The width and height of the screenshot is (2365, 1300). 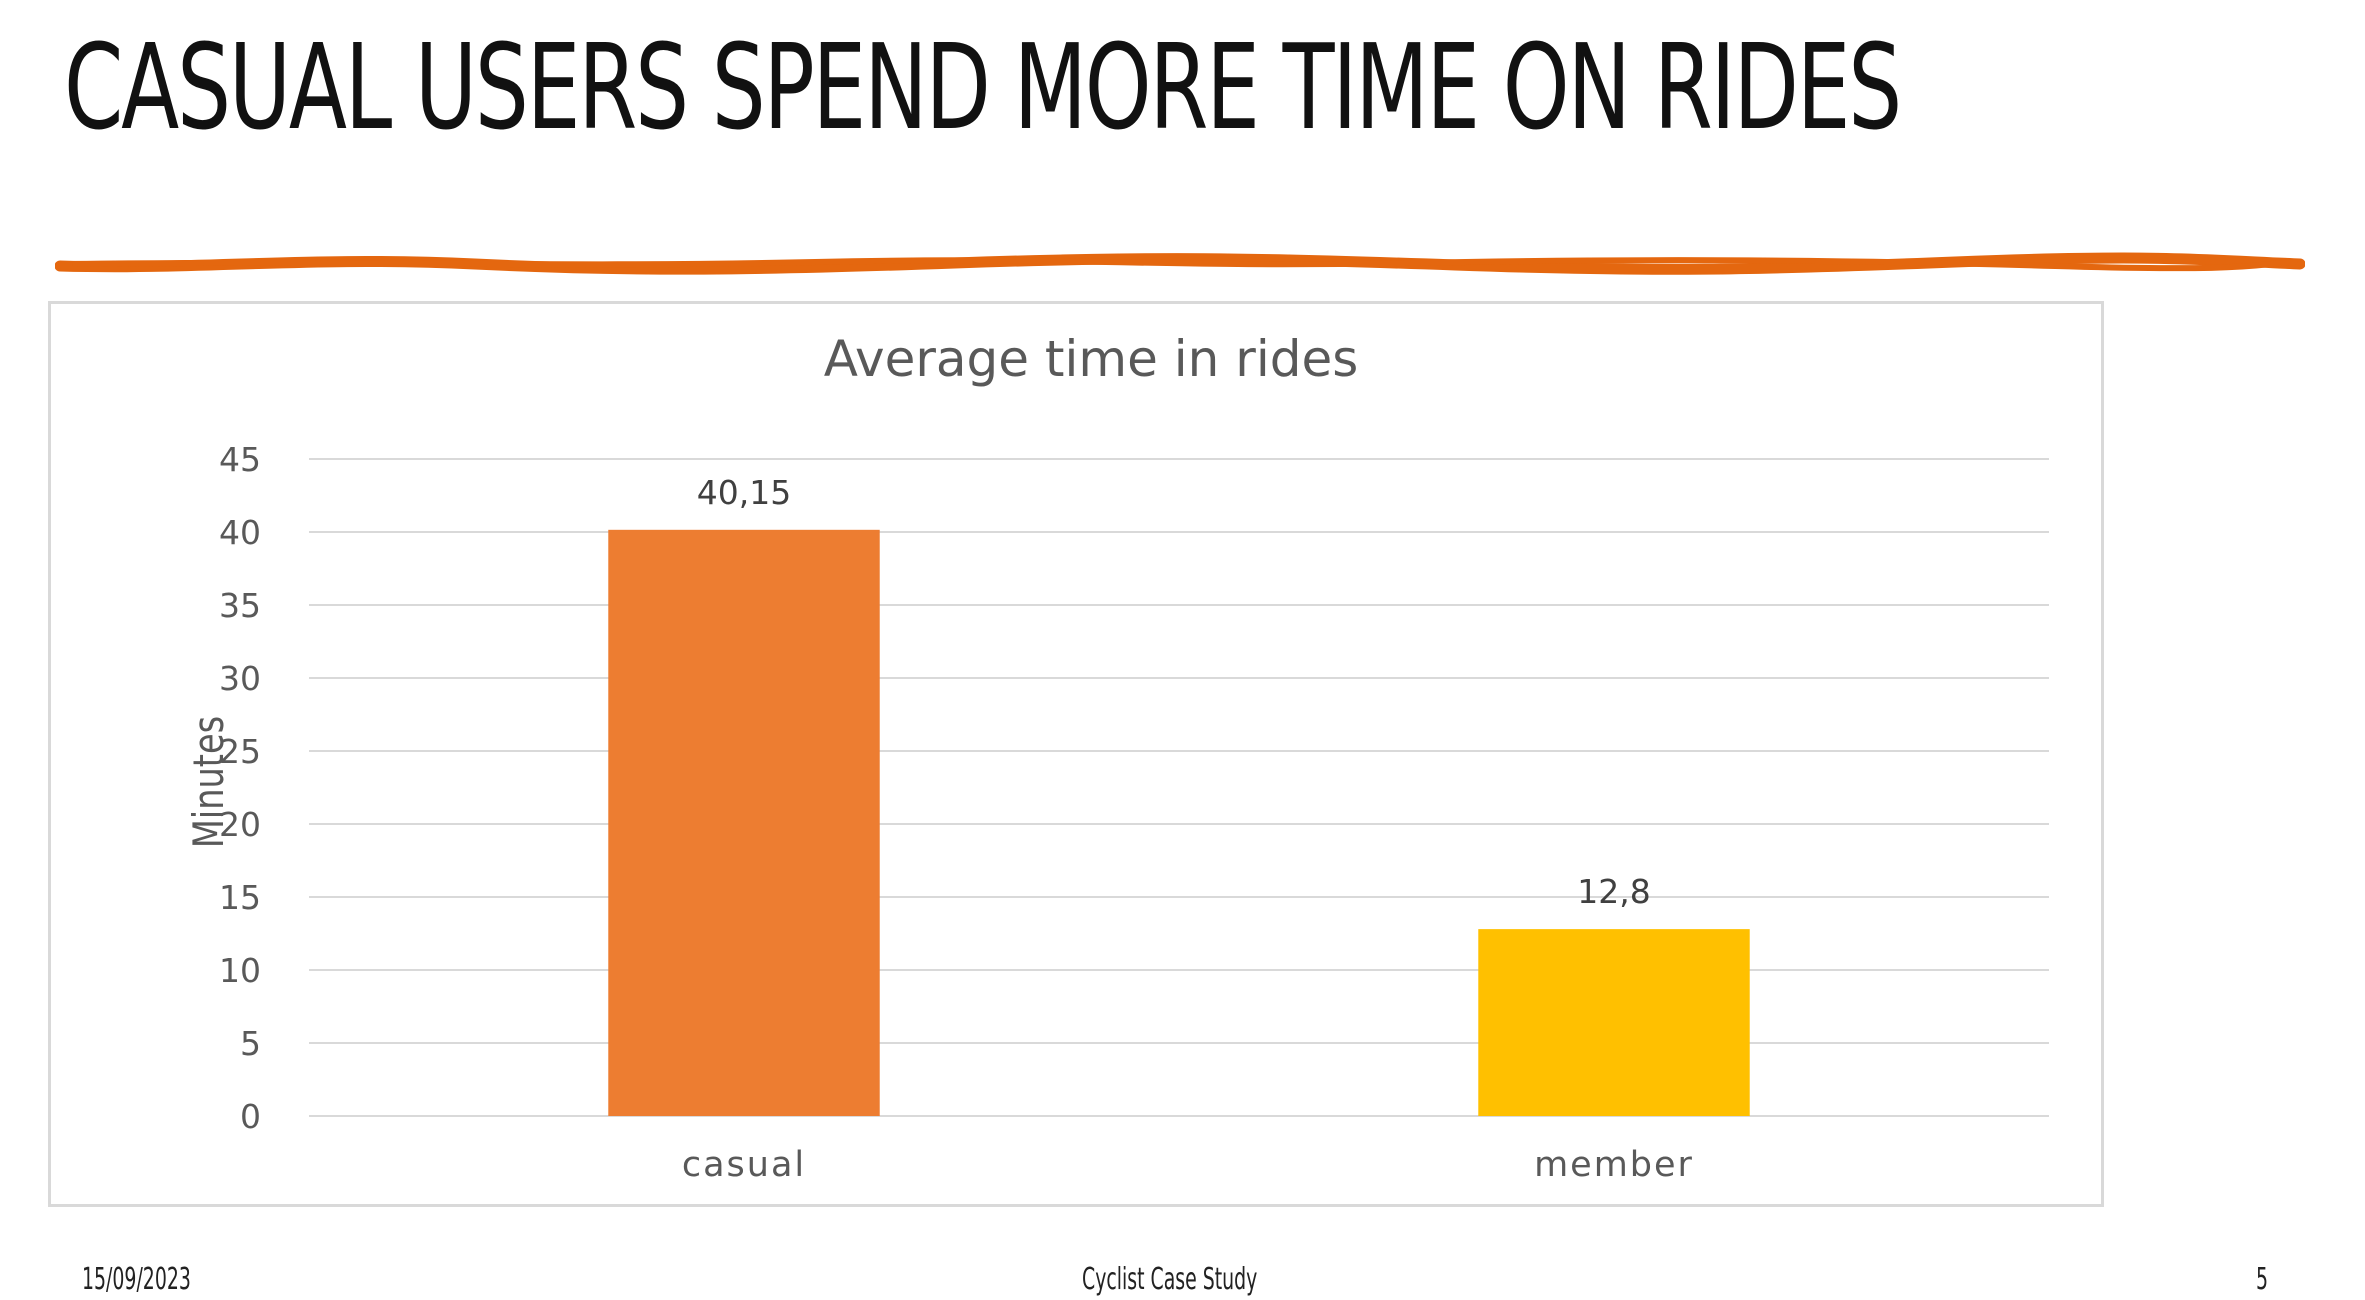 I want to click on footer-date: 15/09/2023, so click(x=136, y=1279).